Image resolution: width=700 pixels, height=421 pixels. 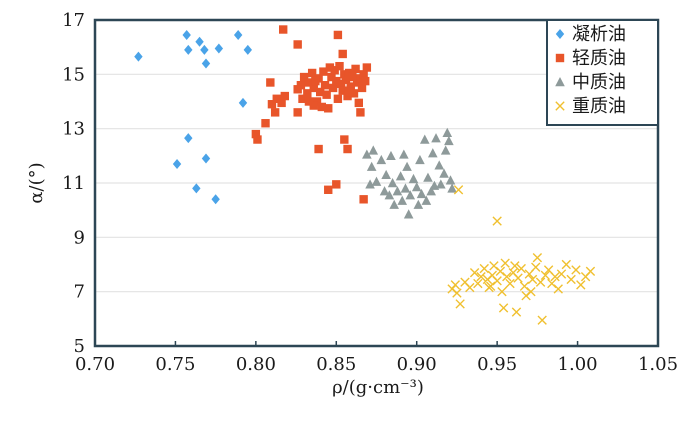 I want to click on y-tick-label: 15, so click(x=73, y=74).